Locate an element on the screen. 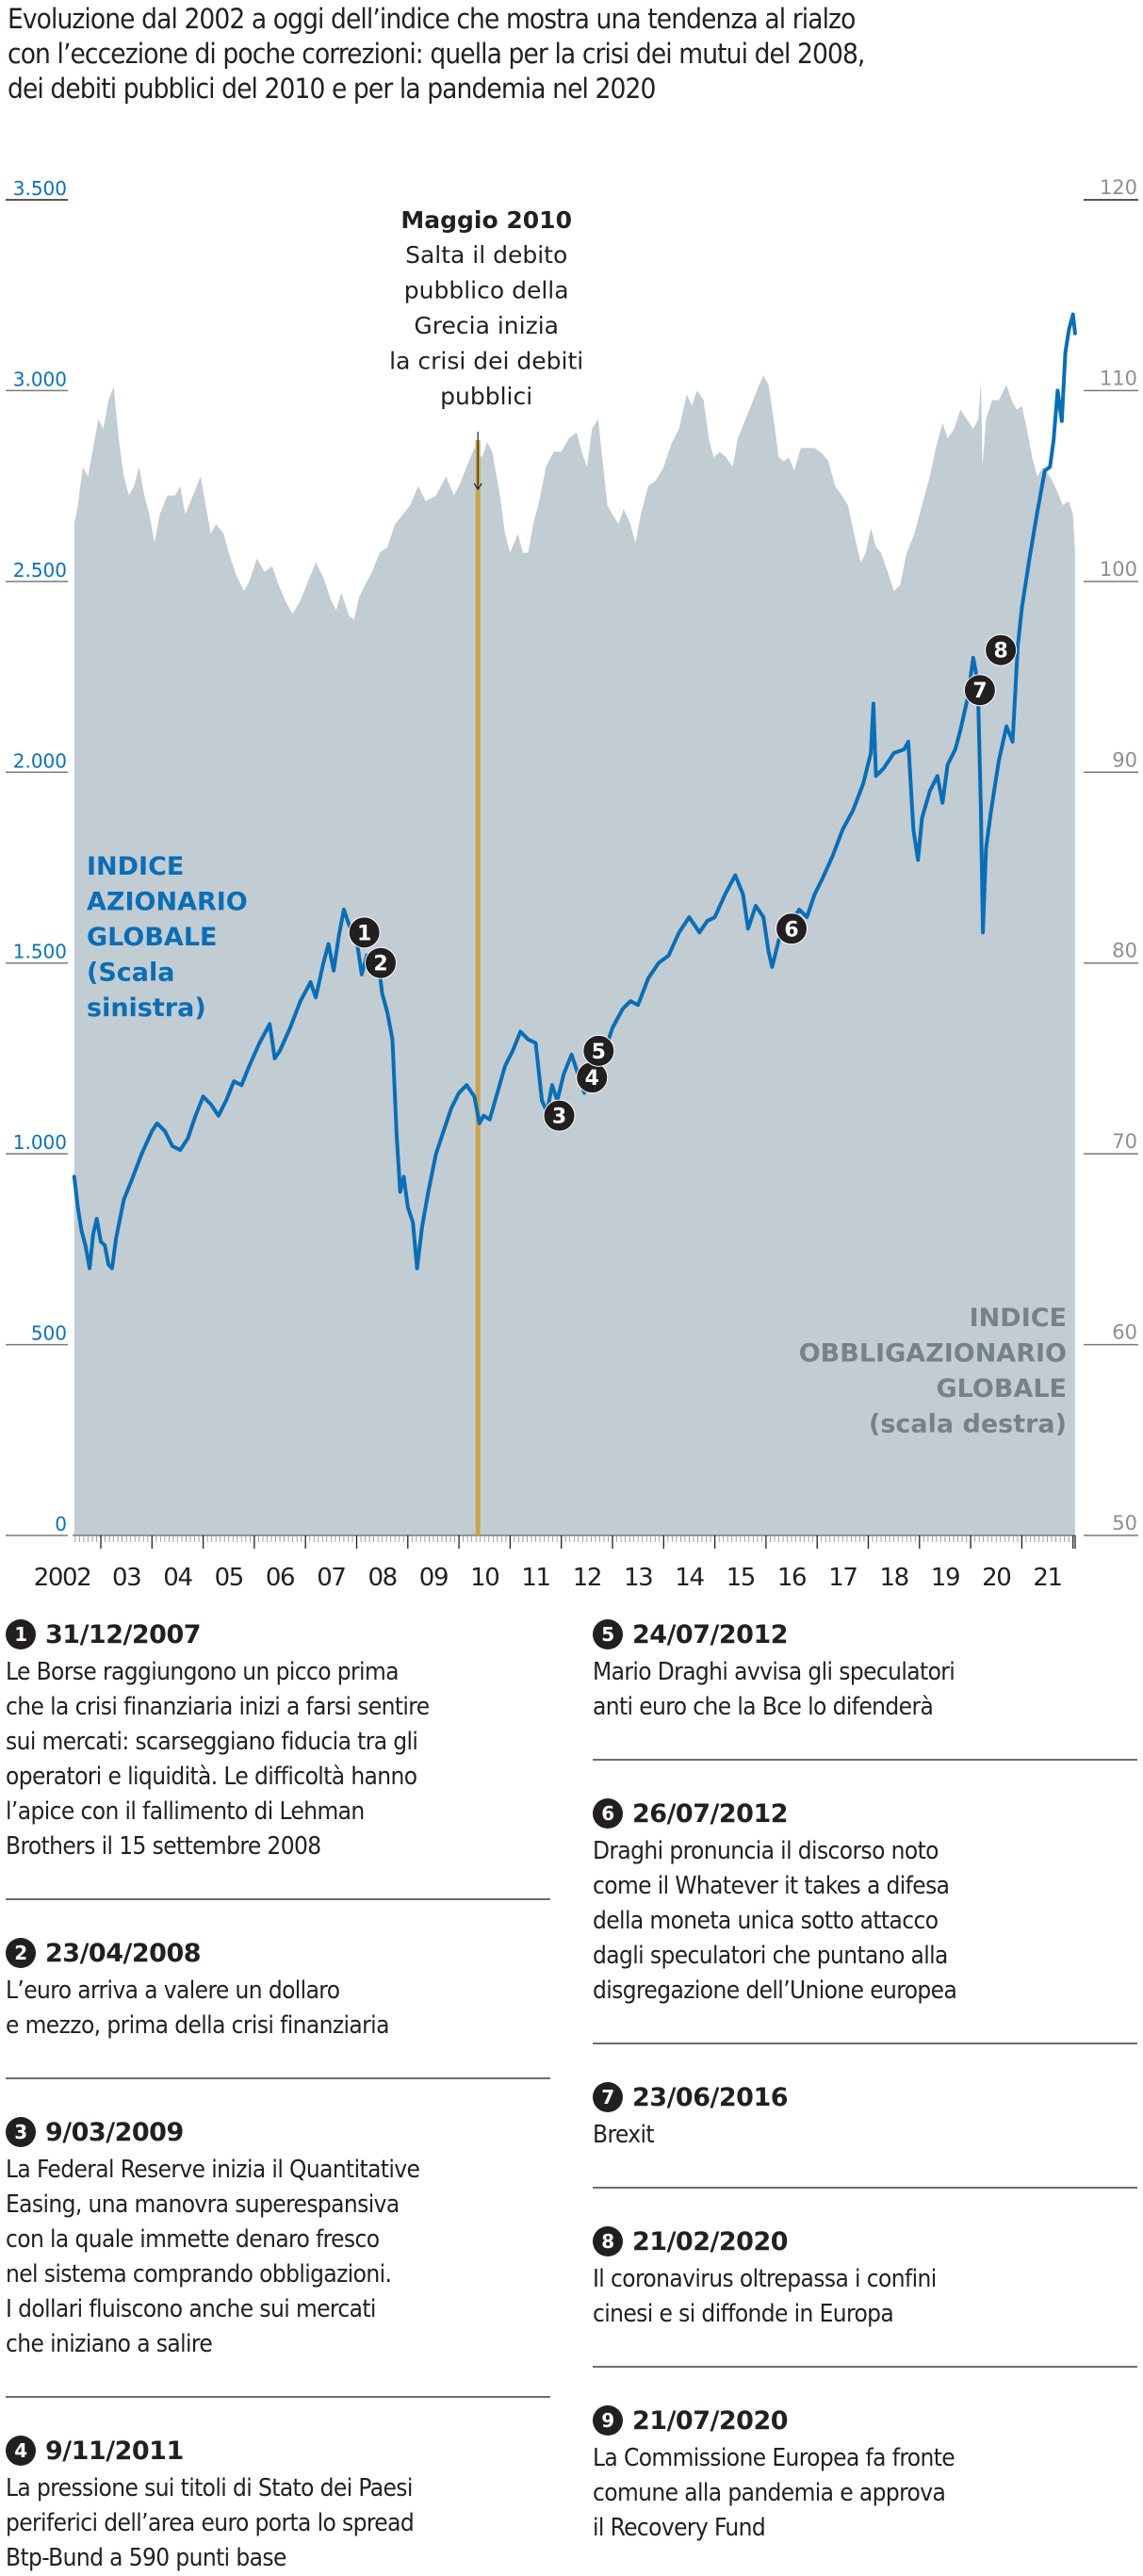  right-axis-tick-label: 70 is located at coordinates (1124, 1141).